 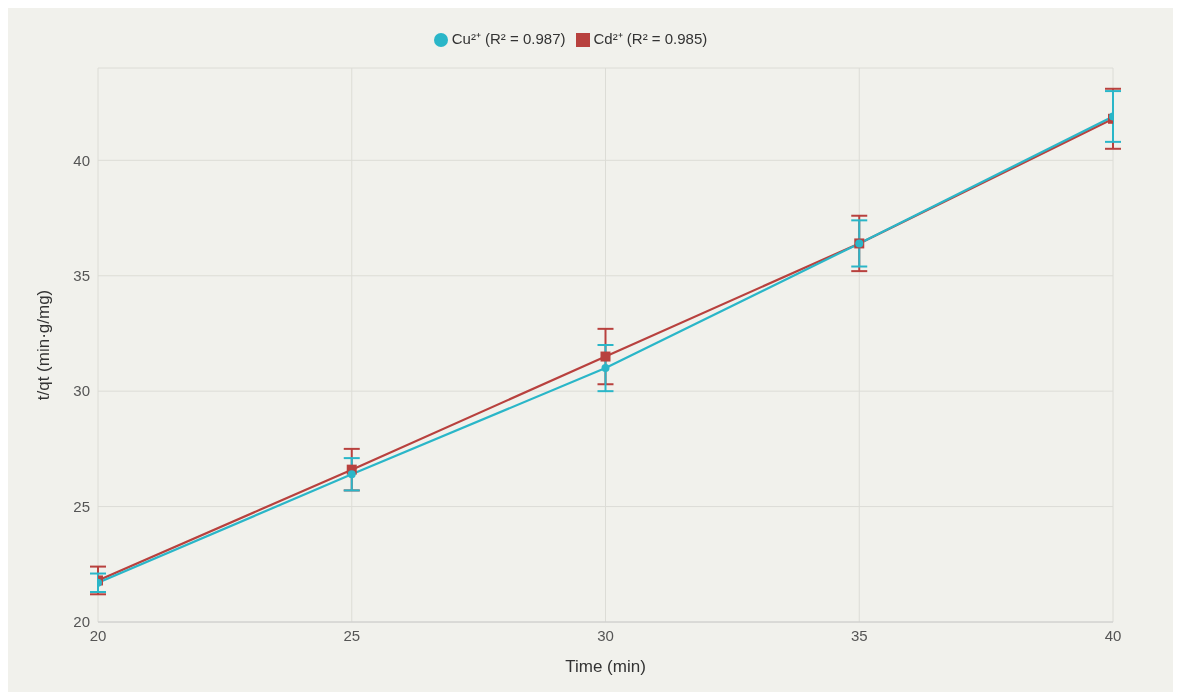 I want to click on x-tick-label: 30, so click(x=605, y=635).